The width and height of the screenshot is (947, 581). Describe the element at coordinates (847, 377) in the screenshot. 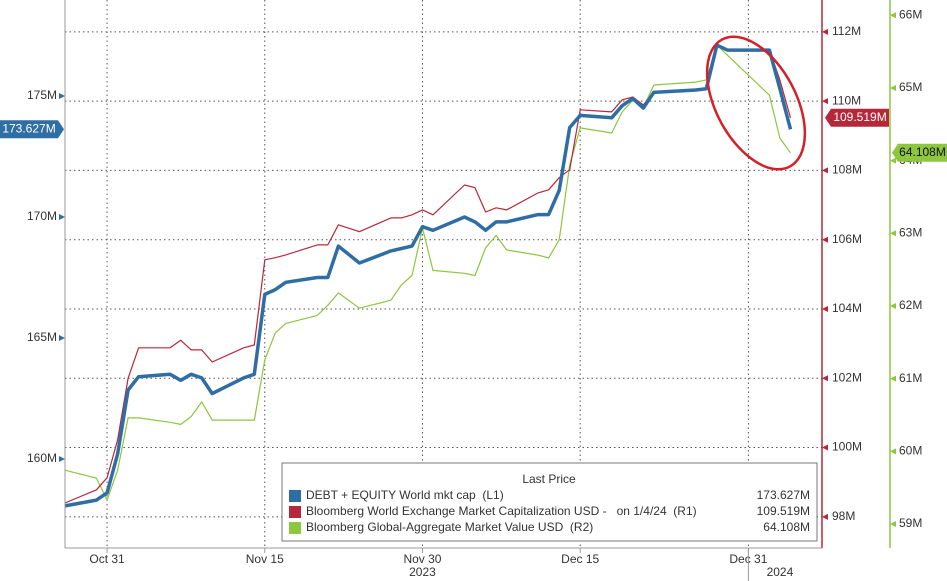

I see `y2-tick-label: 102M` at that location.